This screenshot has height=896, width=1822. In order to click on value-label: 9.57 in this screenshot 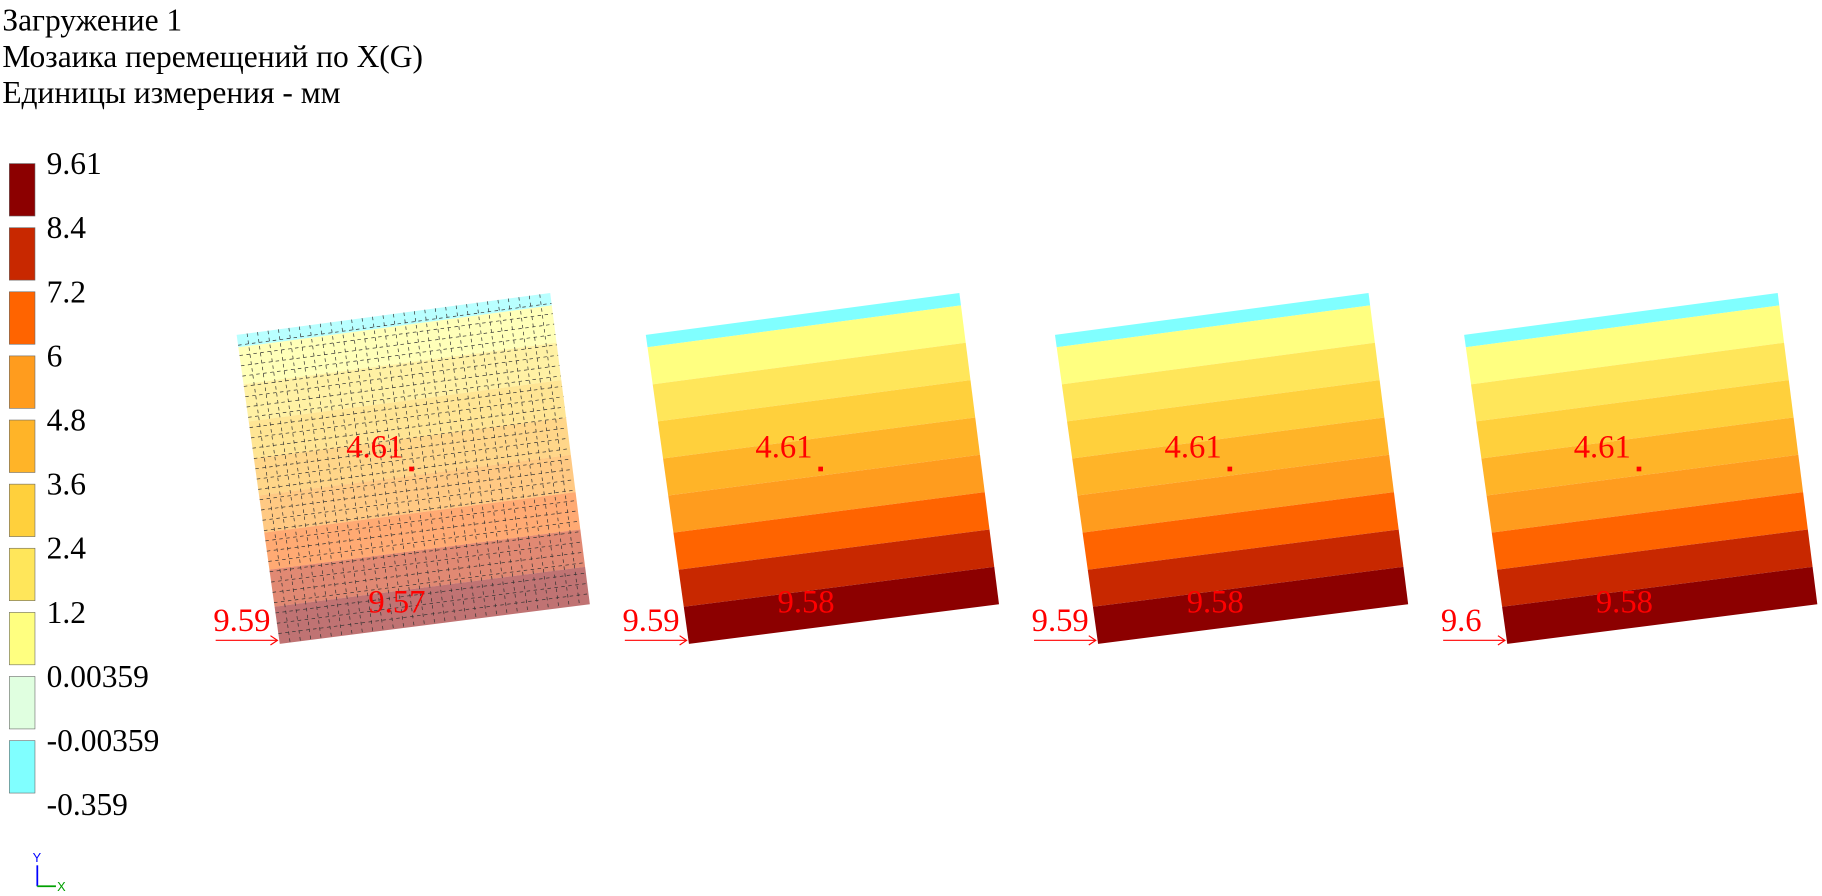, I will do `click(396, 602)`.